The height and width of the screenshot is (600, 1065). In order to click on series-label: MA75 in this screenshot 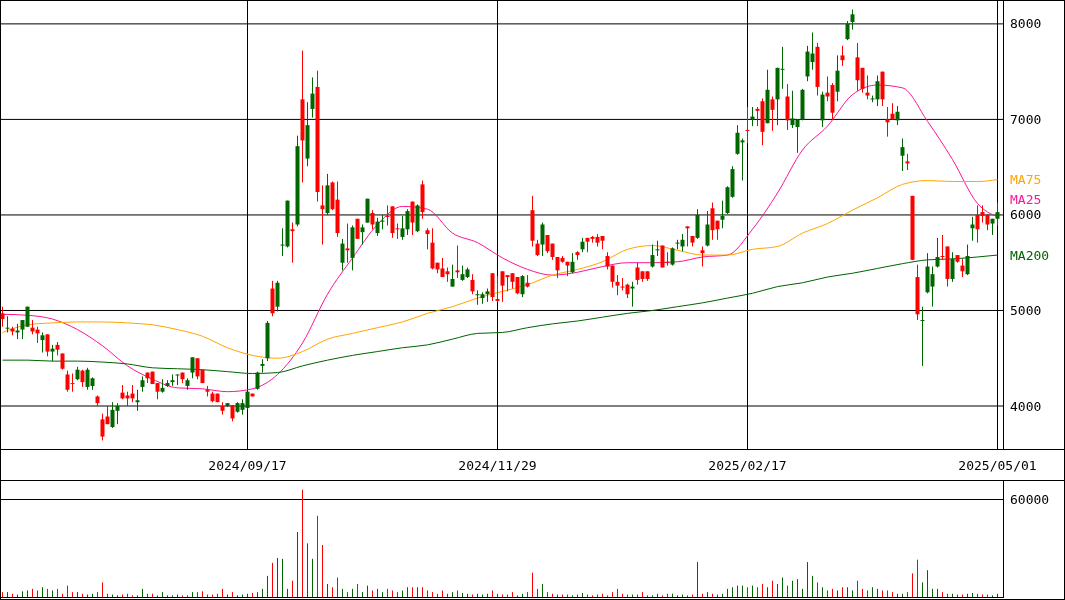, I will do `click(1026, 180)`.